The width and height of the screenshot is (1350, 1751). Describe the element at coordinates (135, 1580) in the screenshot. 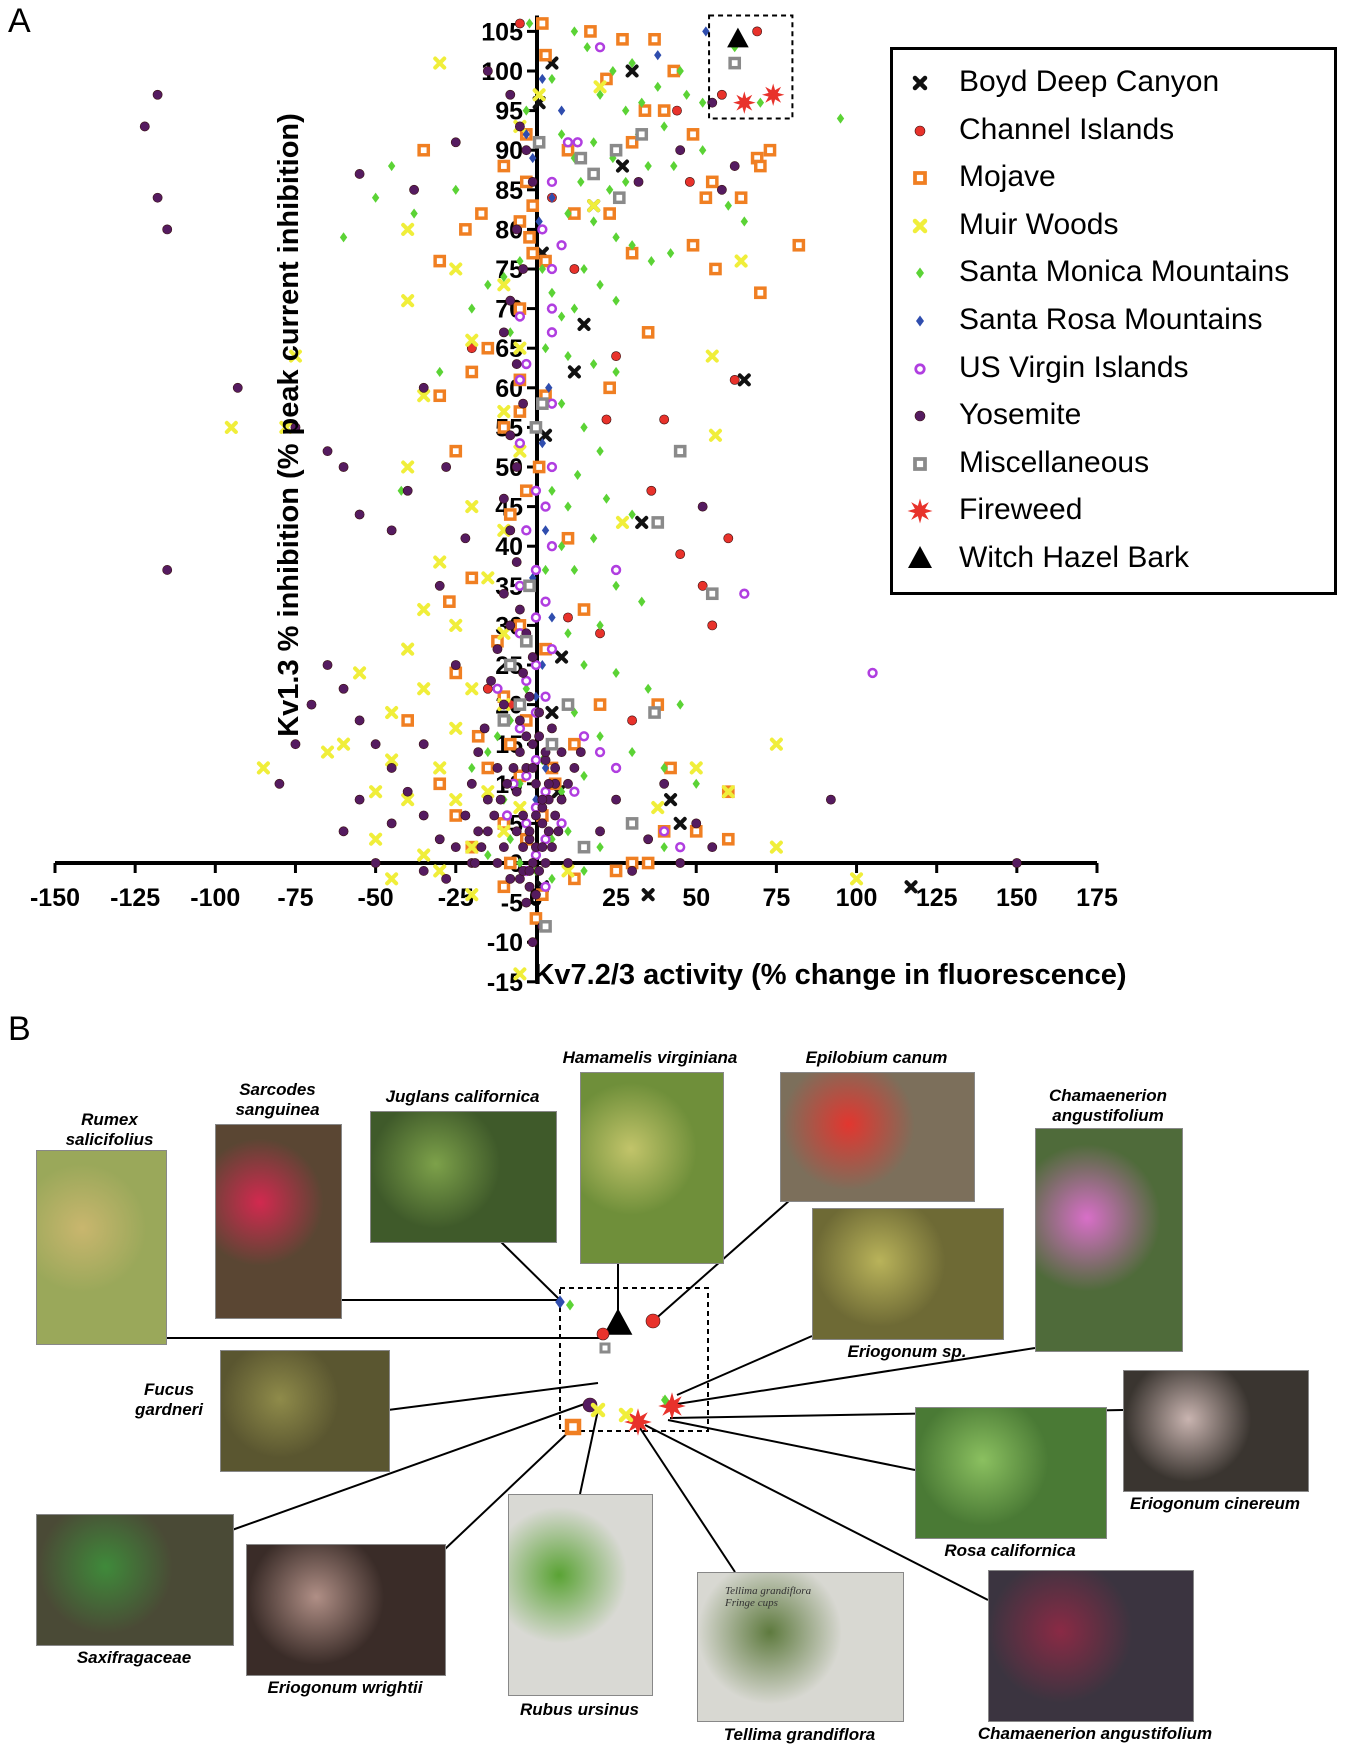

I see `photo-saxifragaceae` at that location.